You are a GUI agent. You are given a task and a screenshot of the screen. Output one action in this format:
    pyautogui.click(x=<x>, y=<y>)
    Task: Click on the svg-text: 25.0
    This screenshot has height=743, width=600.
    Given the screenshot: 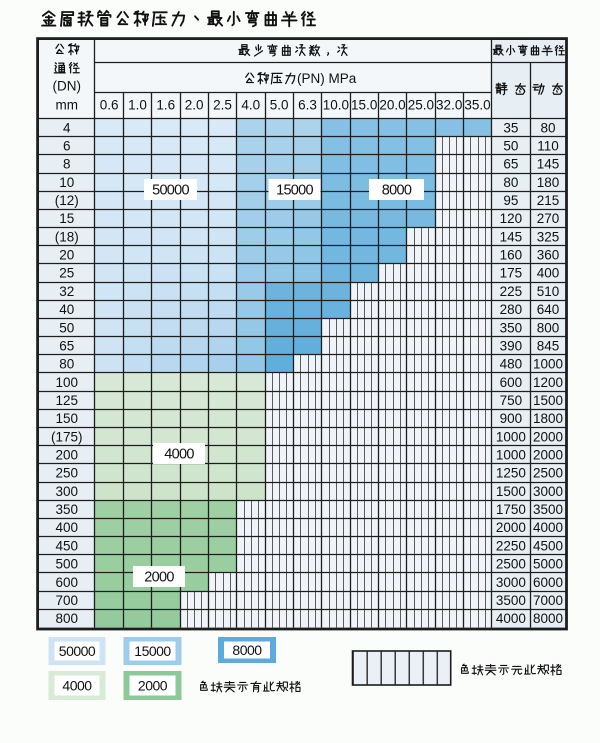 What is the action you would take?
    pyautogui.click(x=421, y=105)
    